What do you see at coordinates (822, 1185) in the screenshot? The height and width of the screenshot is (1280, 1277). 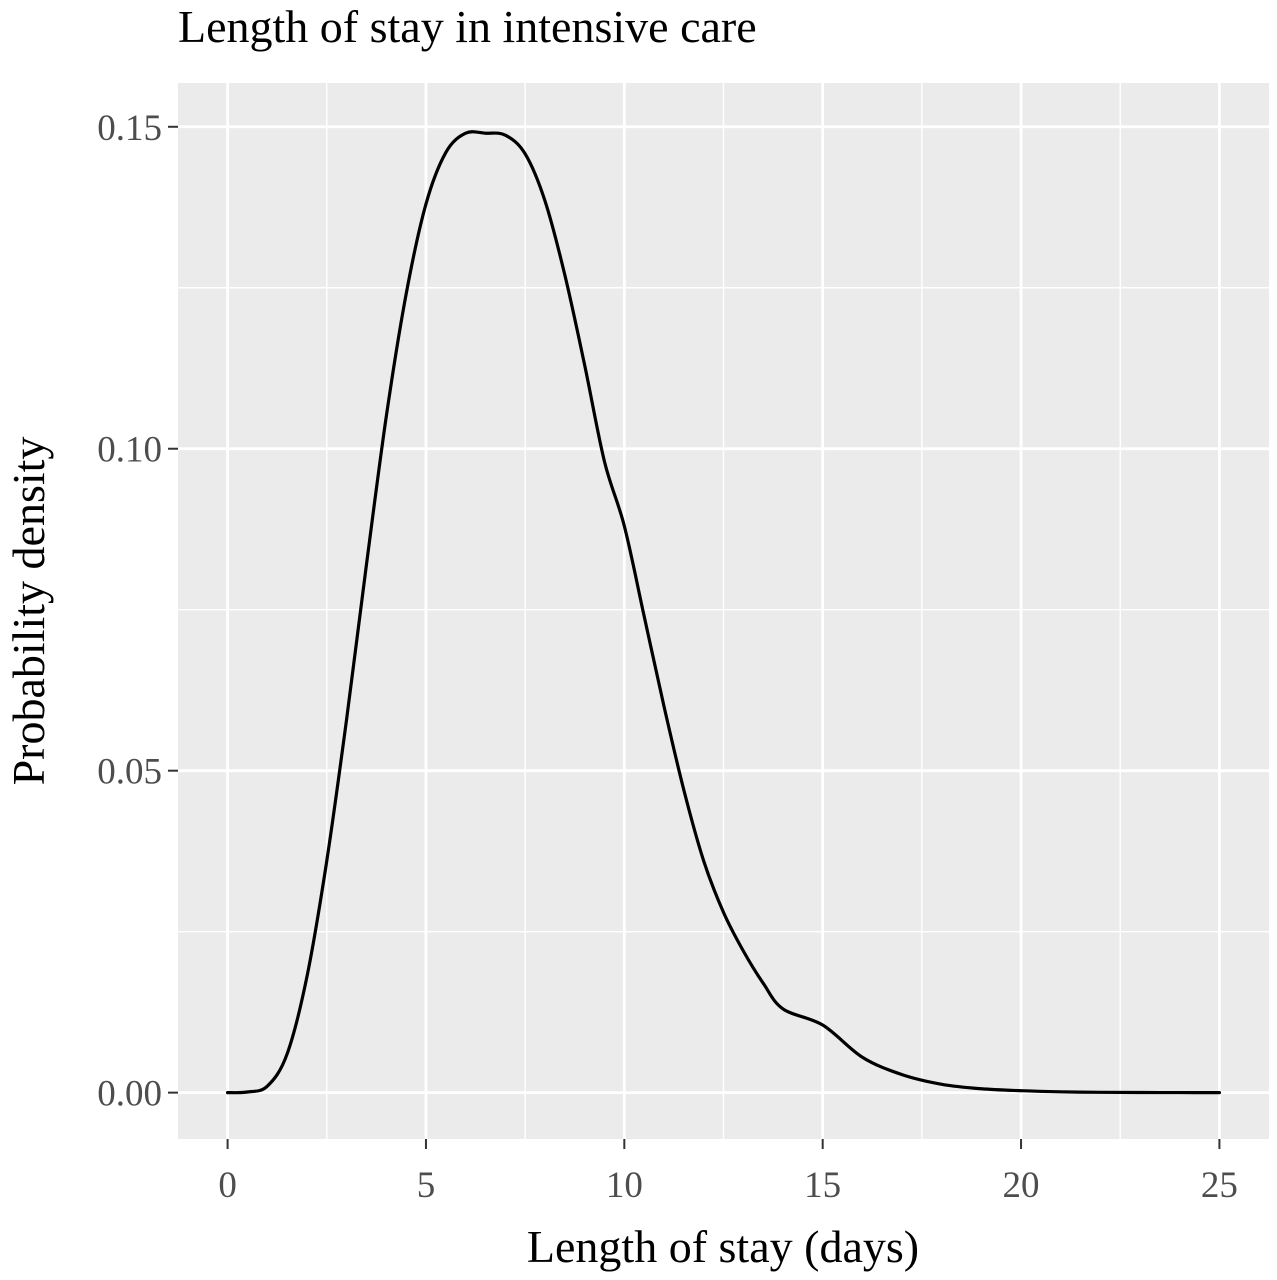 I see `x-tick-label: 15` at bounding box center [822, 1185].